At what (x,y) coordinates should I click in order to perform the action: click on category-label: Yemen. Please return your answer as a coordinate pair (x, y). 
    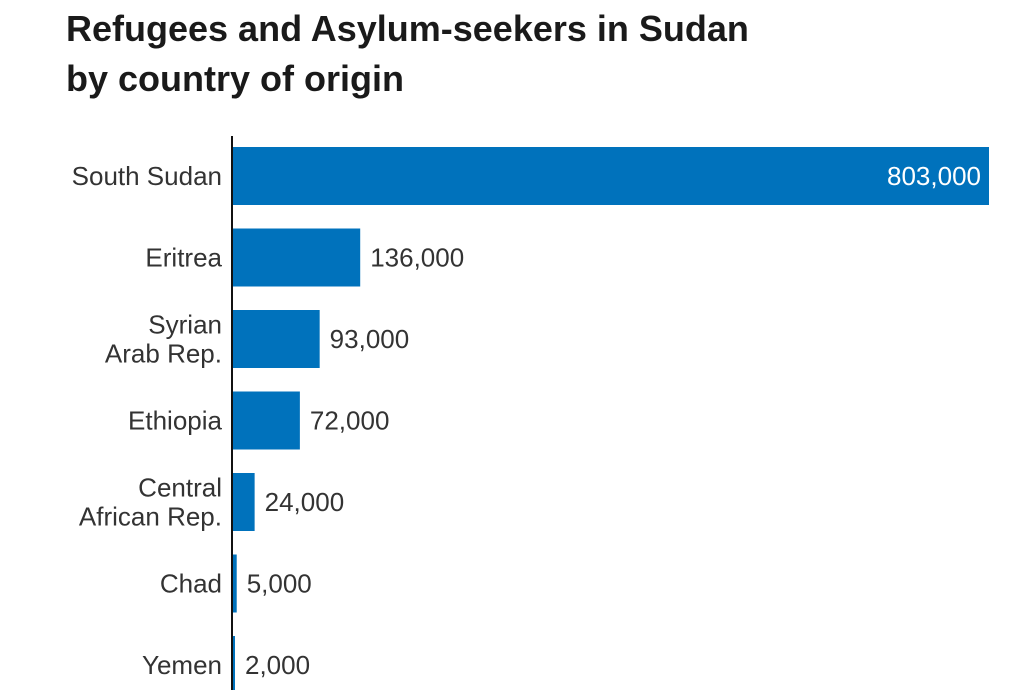
    Looking at the image, I should click on (182, 665).